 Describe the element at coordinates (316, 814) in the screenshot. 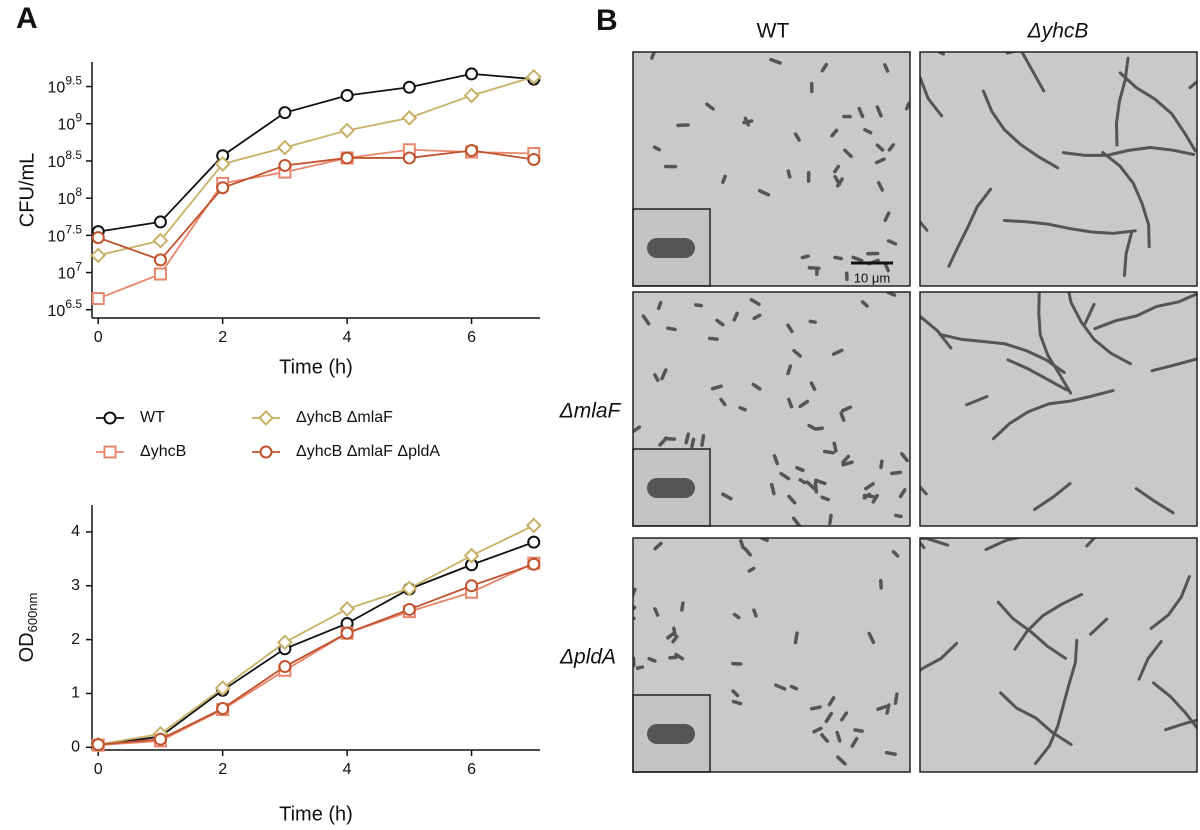

I see `x-axis-label: Time (h)` at that location.